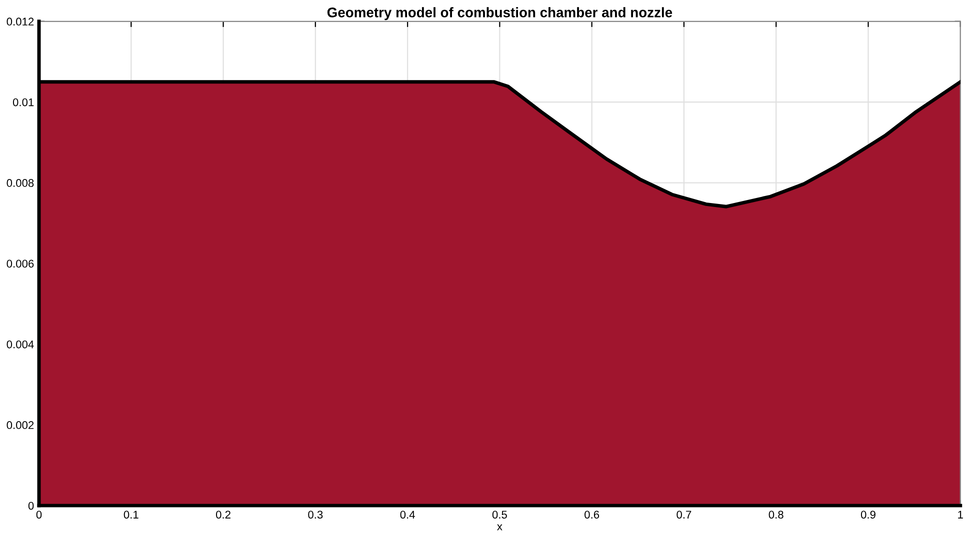 This screenshot has width=975, height=535. Describe the element at coordinates (20, 264) in the screenshot. I see `y-tick-label: 0.006` at that location.